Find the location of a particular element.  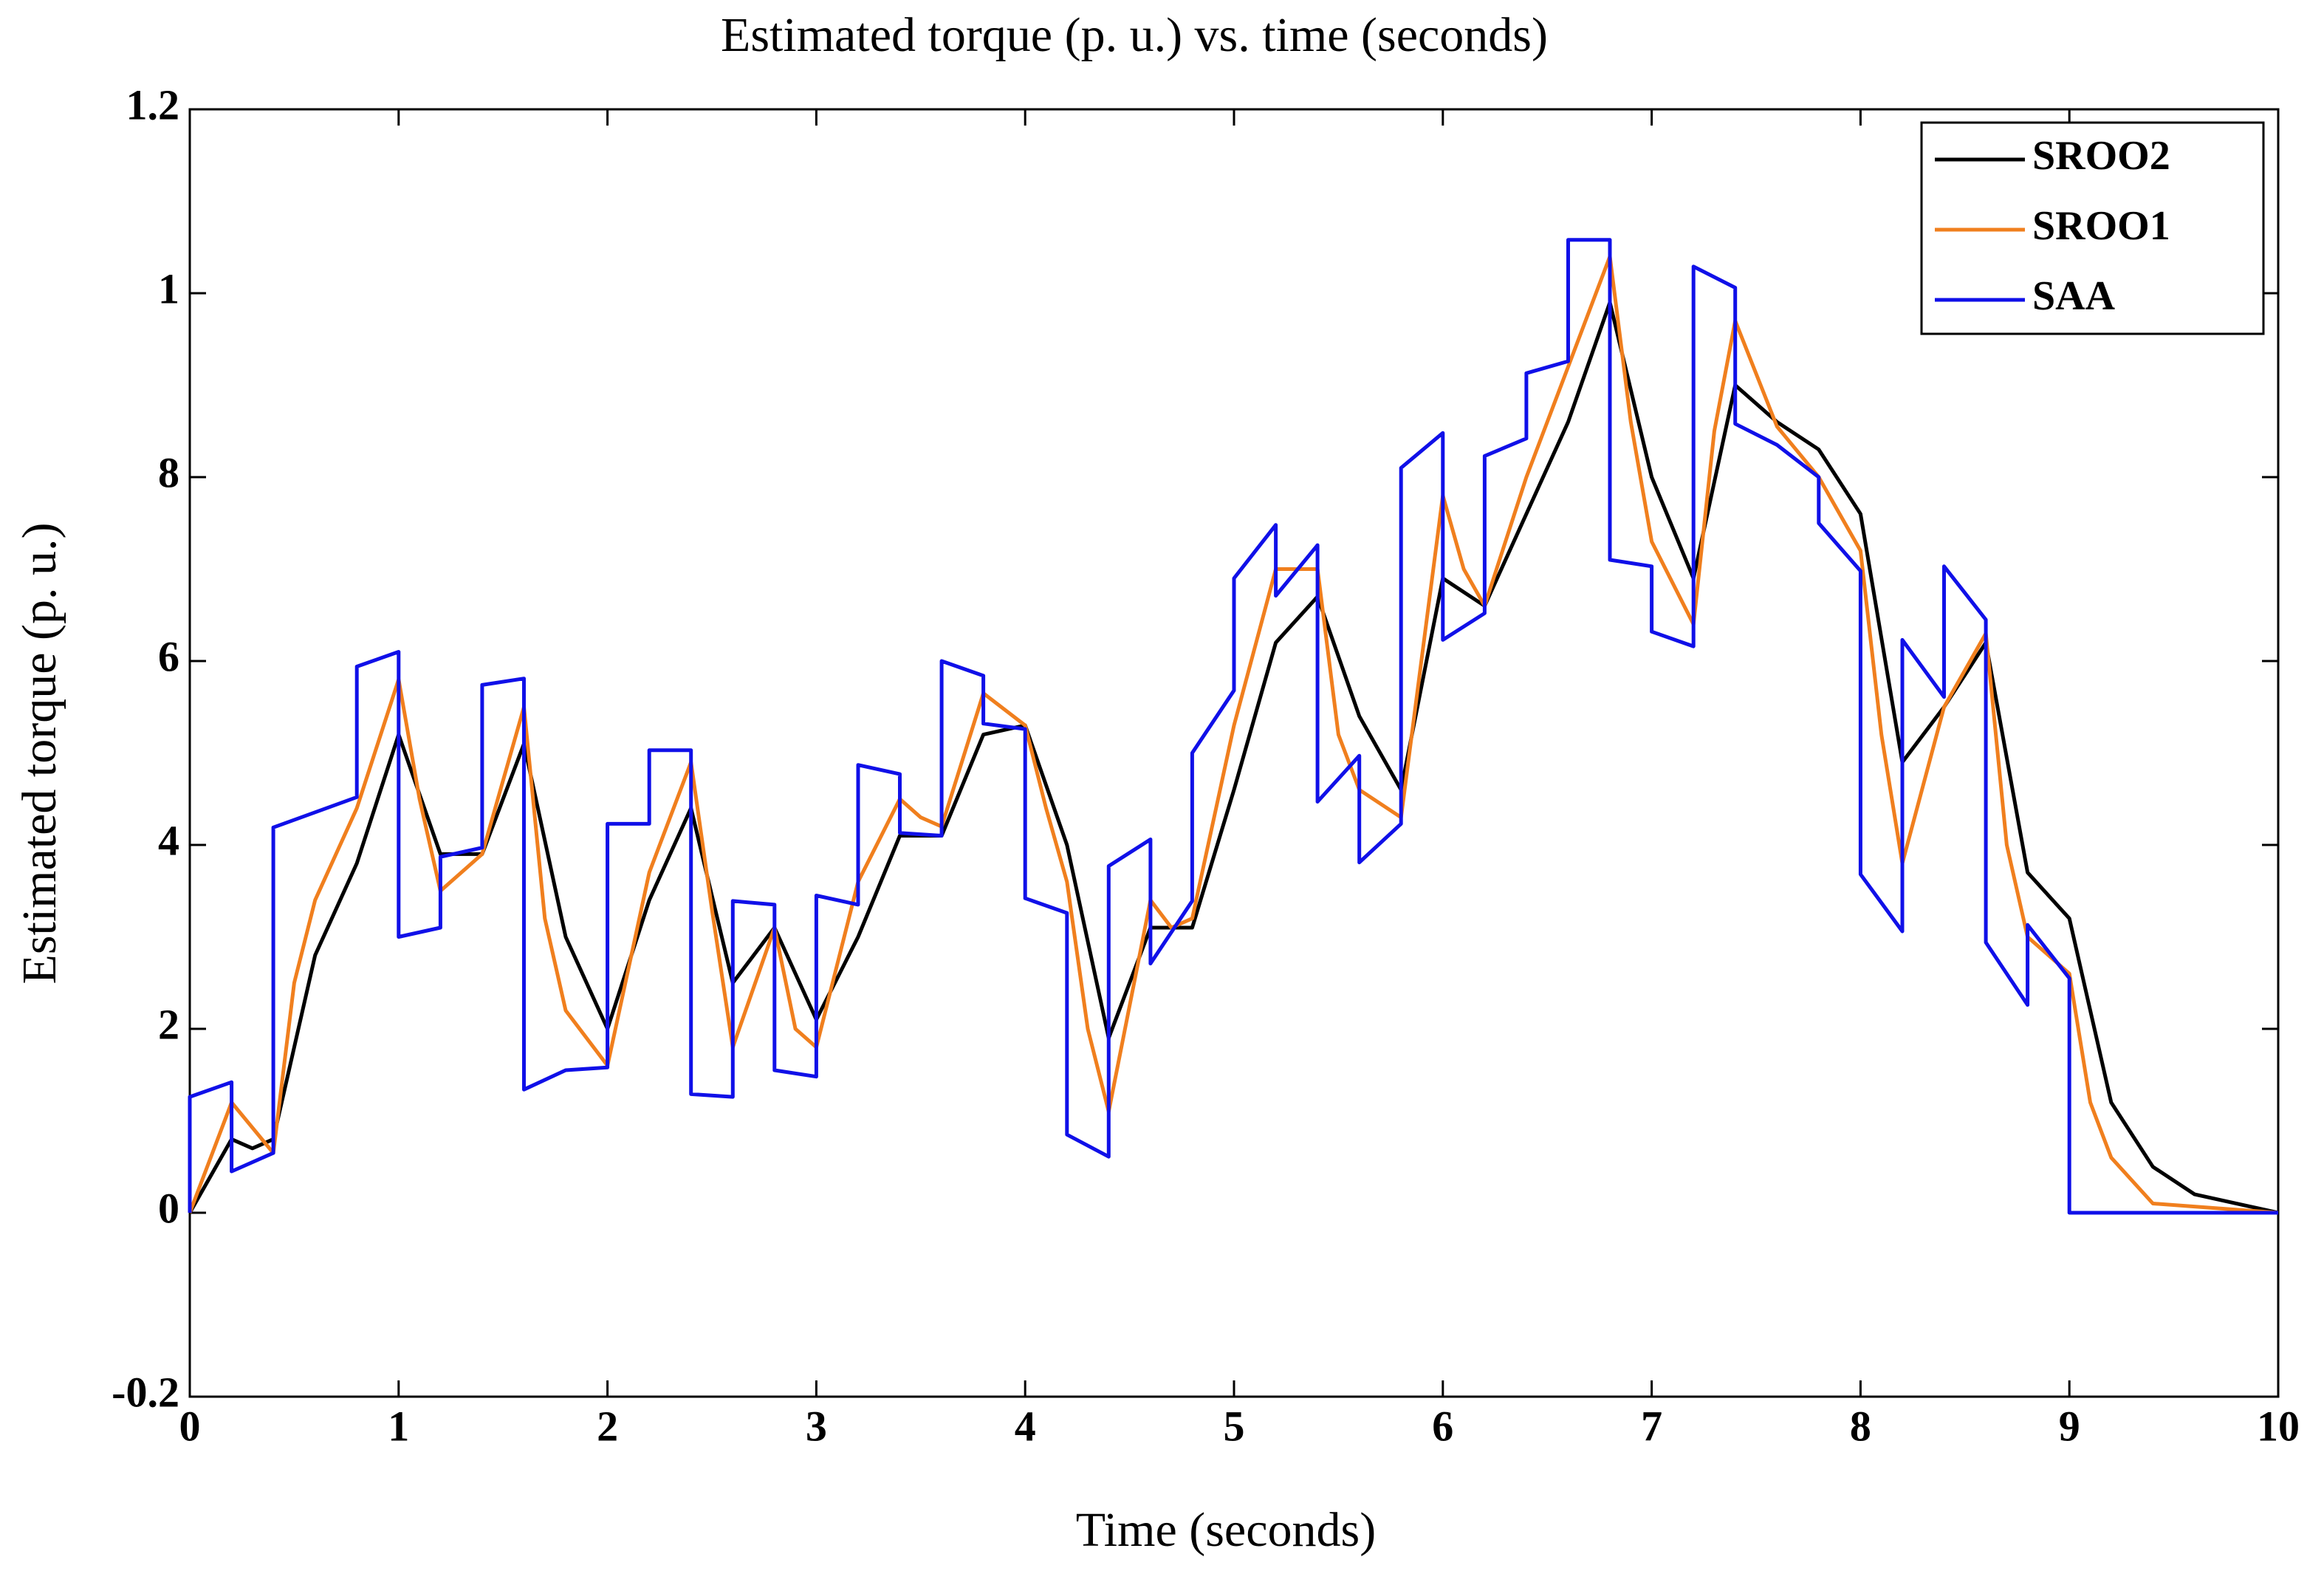

x-tick-label: 0 is located at coordinates (190, 1426).